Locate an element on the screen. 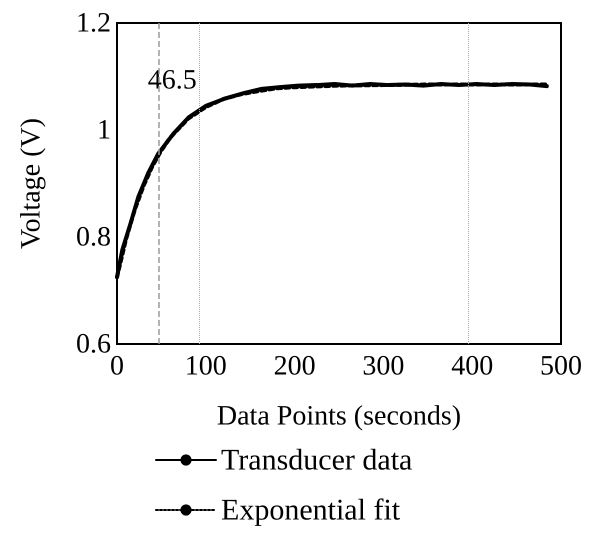 The height and width of the screenshot is (541, 599). x-tick-label: 0 is located at coordinates (117, 366).